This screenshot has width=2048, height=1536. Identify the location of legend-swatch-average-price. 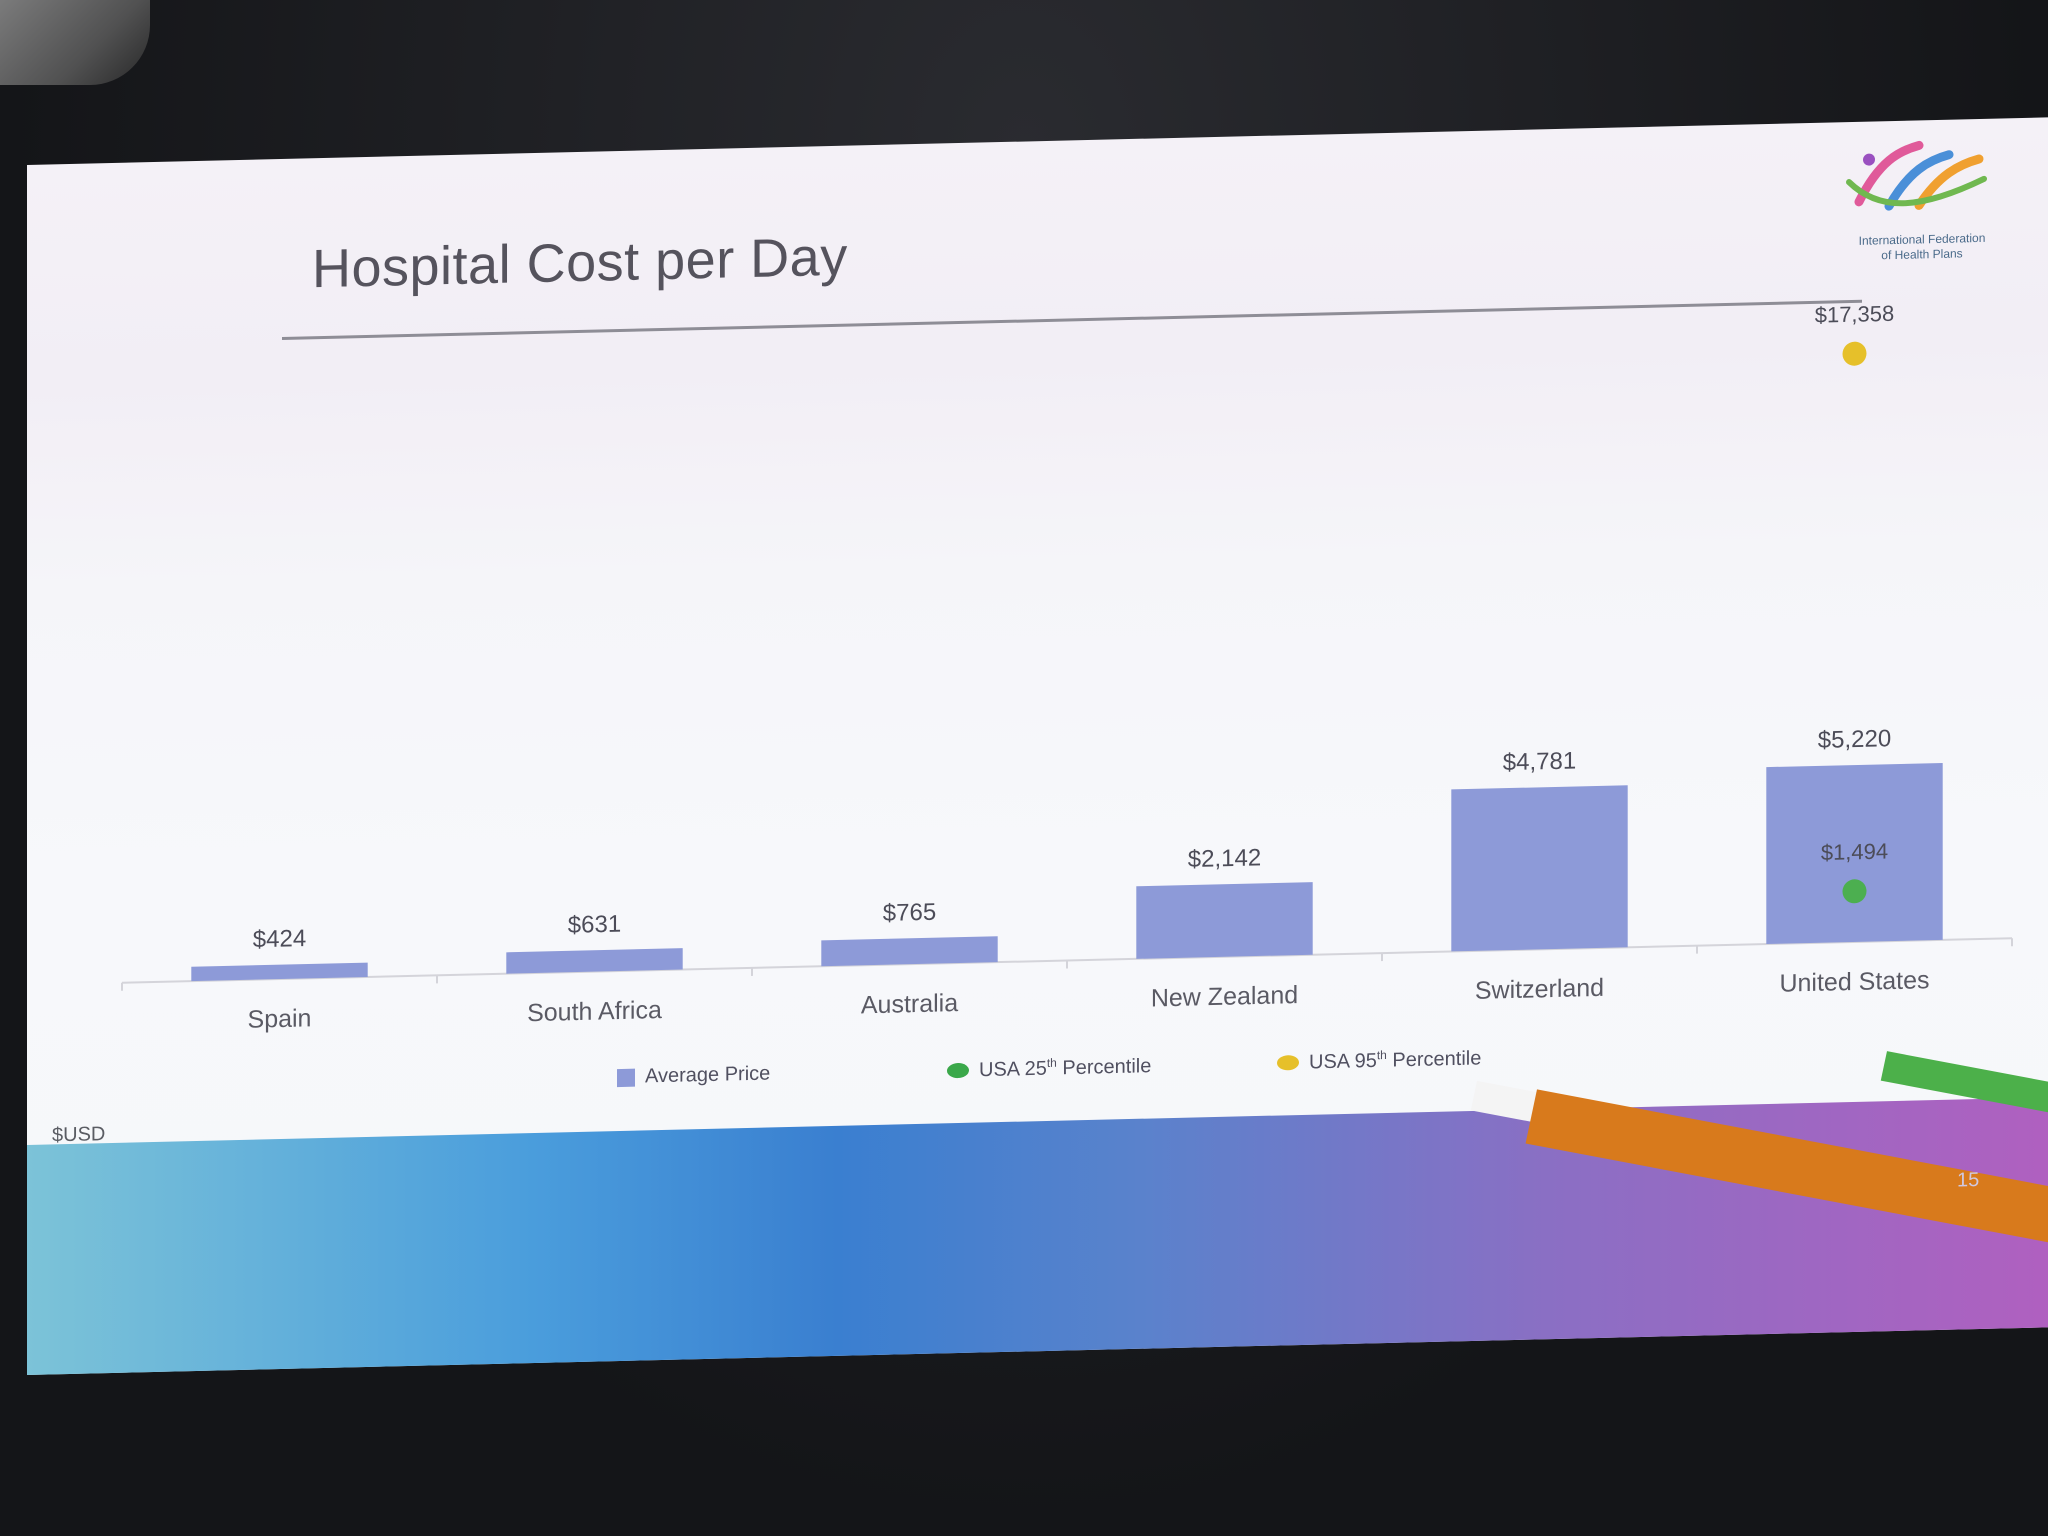
(626, 1077).